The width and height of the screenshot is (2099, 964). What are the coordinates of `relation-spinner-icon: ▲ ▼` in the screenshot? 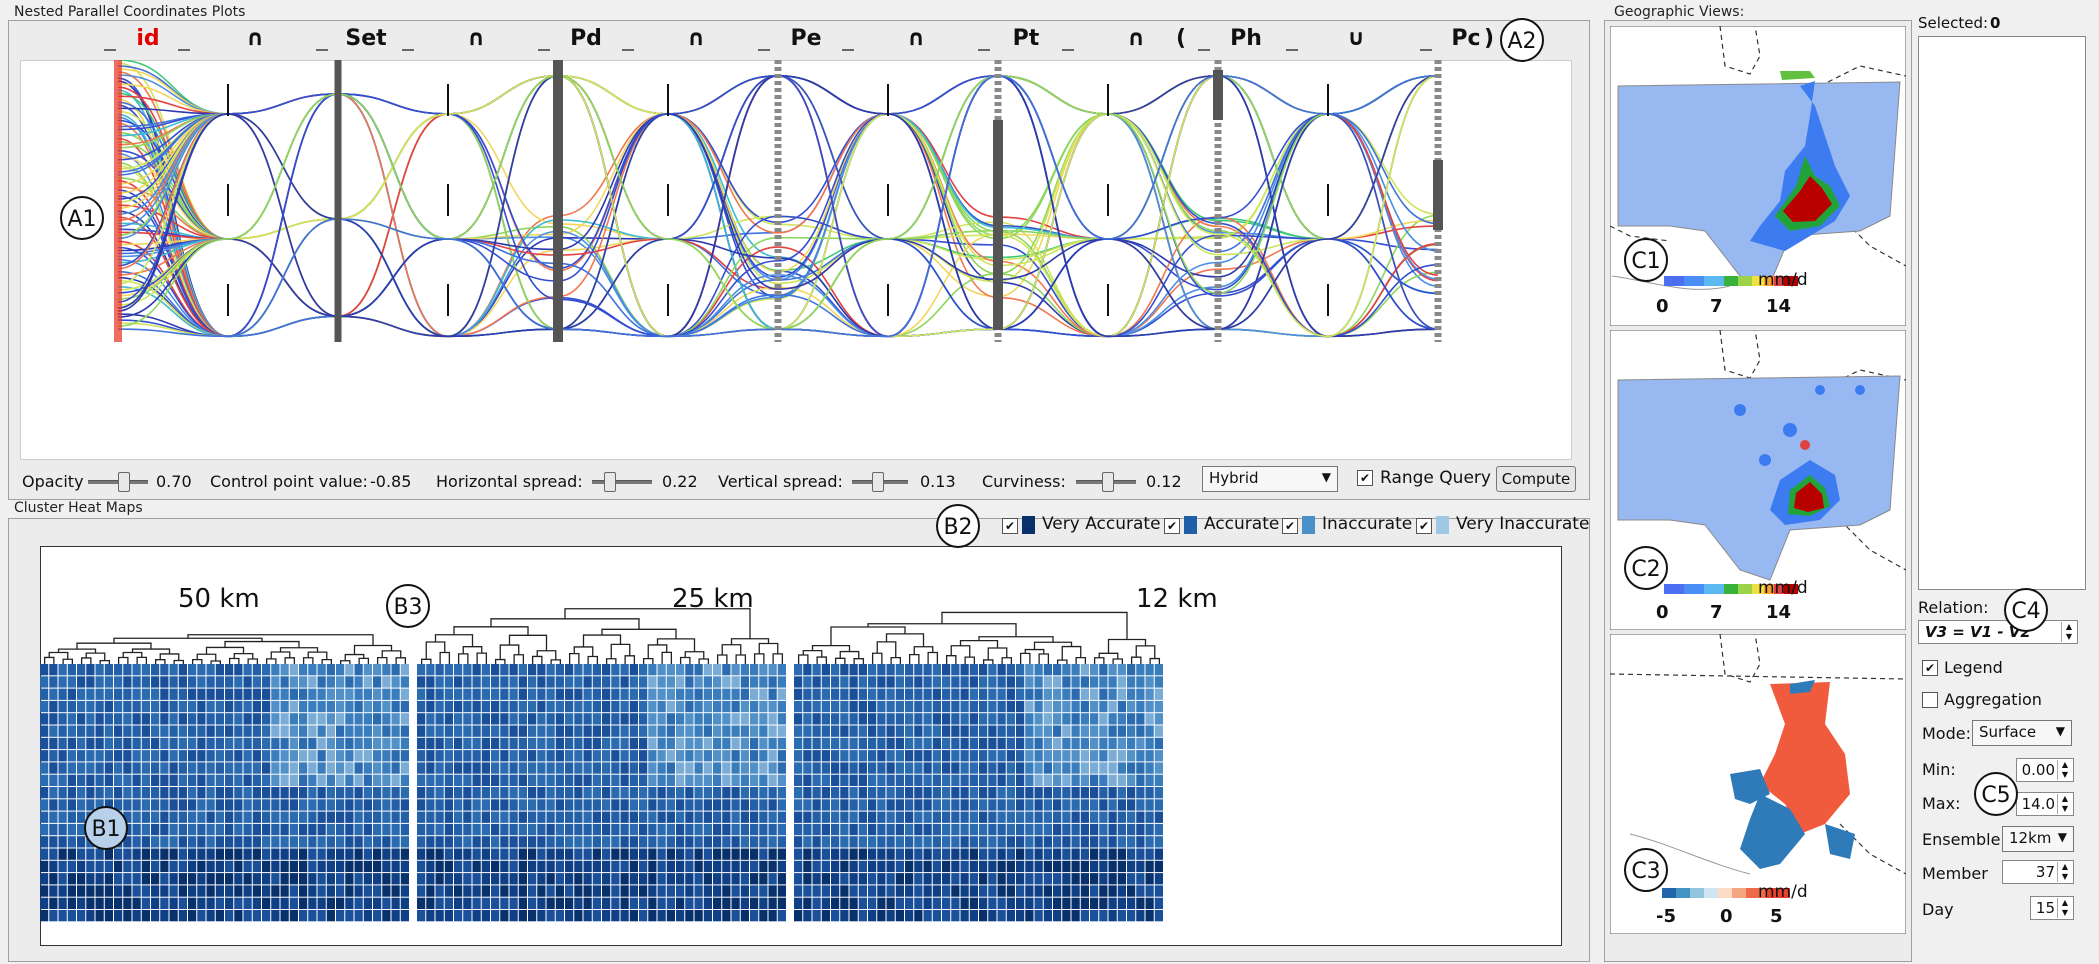 It's located at (2068, 632).